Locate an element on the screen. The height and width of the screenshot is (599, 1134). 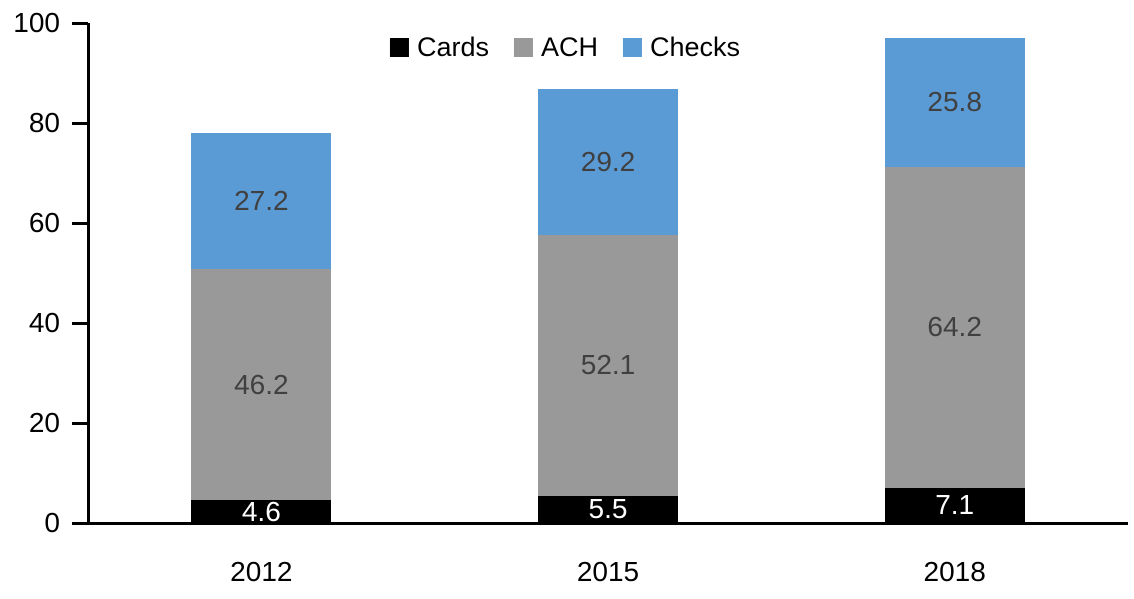
bar-segment-ach-2018 is located at coordinates (954, 327).